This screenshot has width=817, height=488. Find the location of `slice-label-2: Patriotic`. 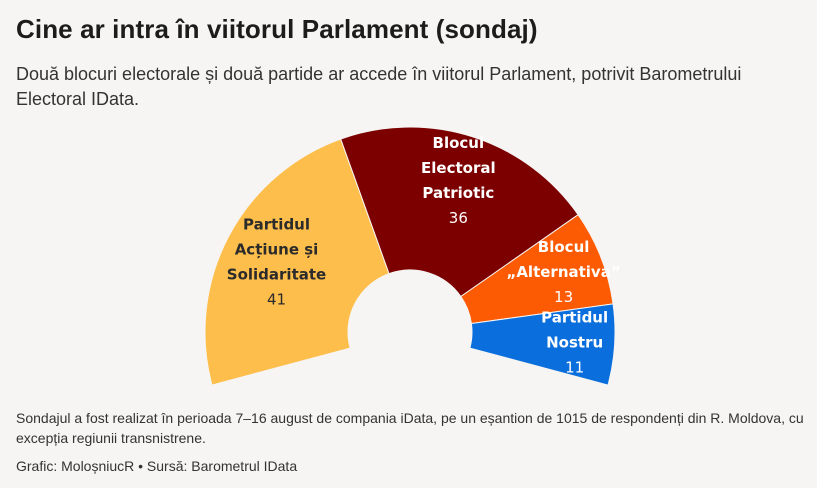

slice-label-2: Patriotic is located at coordinates (458, 193).